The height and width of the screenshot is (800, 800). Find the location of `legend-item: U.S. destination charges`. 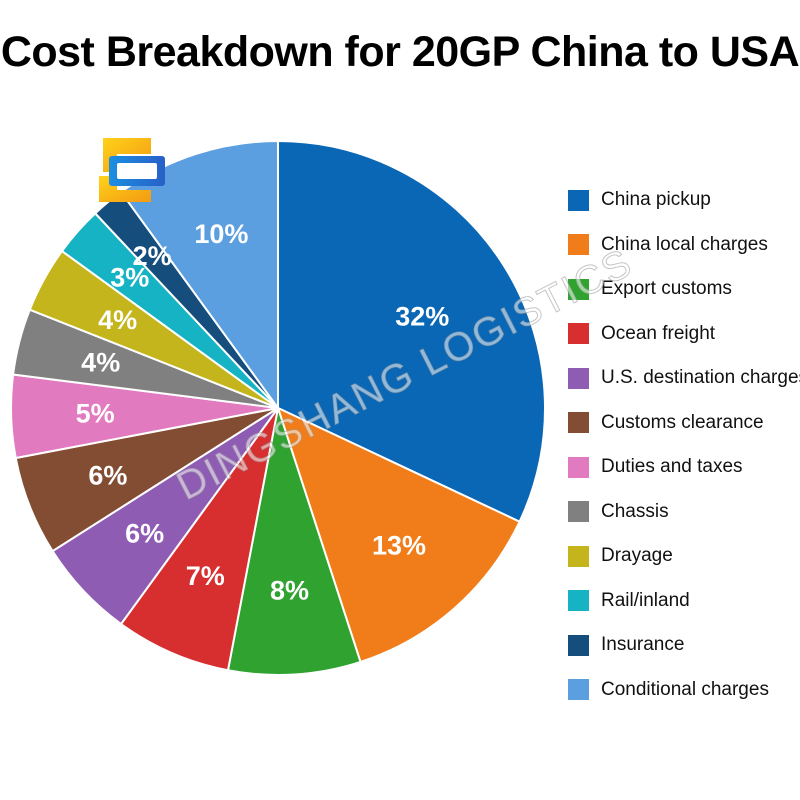

legend-item: U.S. destination charges is located at coordinates (684, 378).